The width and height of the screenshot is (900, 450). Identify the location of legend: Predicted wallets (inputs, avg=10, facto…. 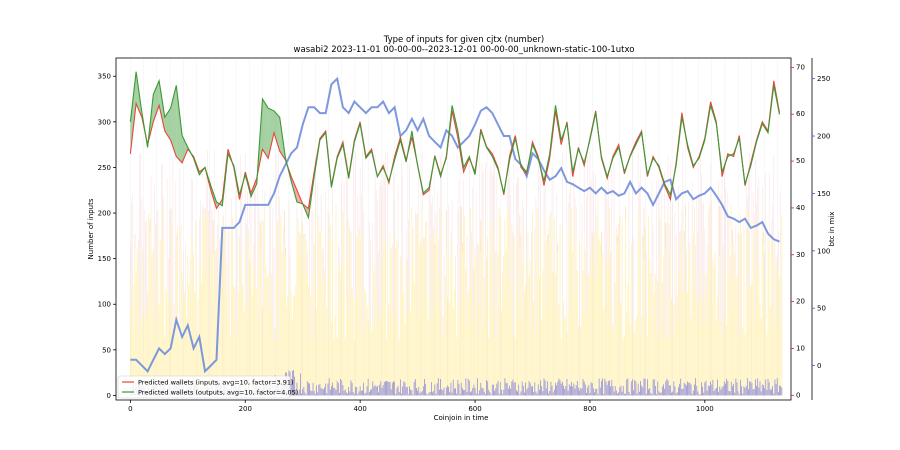
(207, 387).